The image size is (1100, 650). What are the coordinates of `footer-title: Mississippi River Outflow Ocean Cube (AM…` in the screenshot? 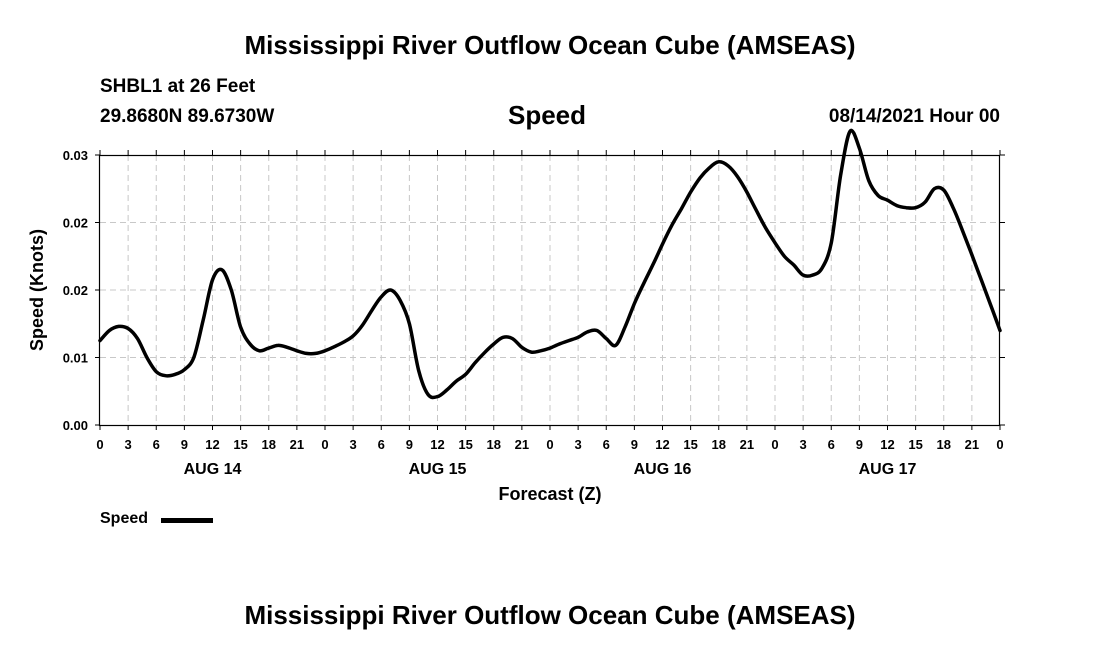 It's located at (550, 615).